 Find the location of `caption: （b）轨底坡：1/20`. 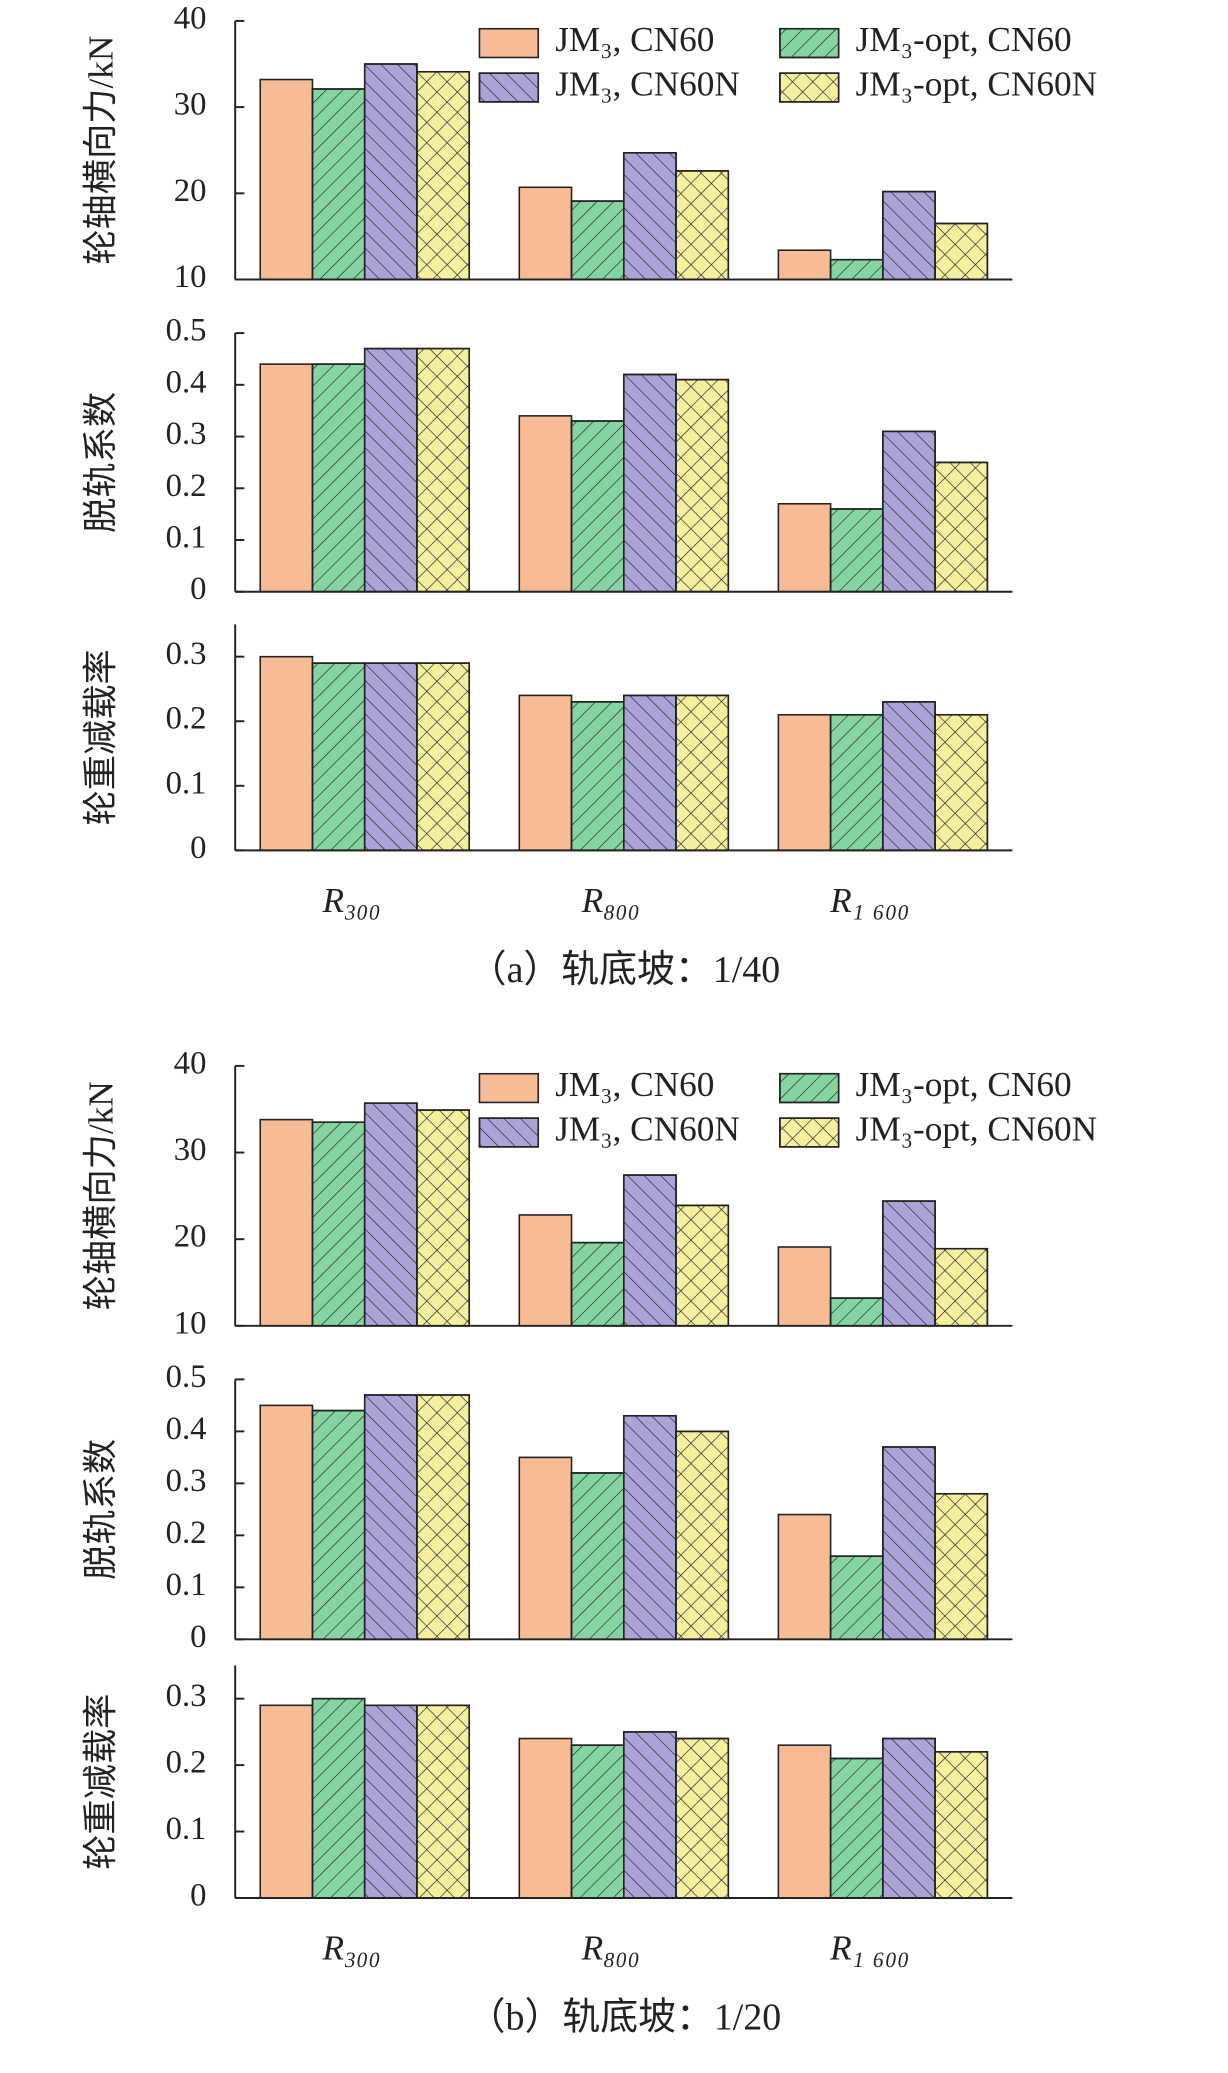

caption: （b）轨底坡：1/20 is located at coordinates (625, 2017).